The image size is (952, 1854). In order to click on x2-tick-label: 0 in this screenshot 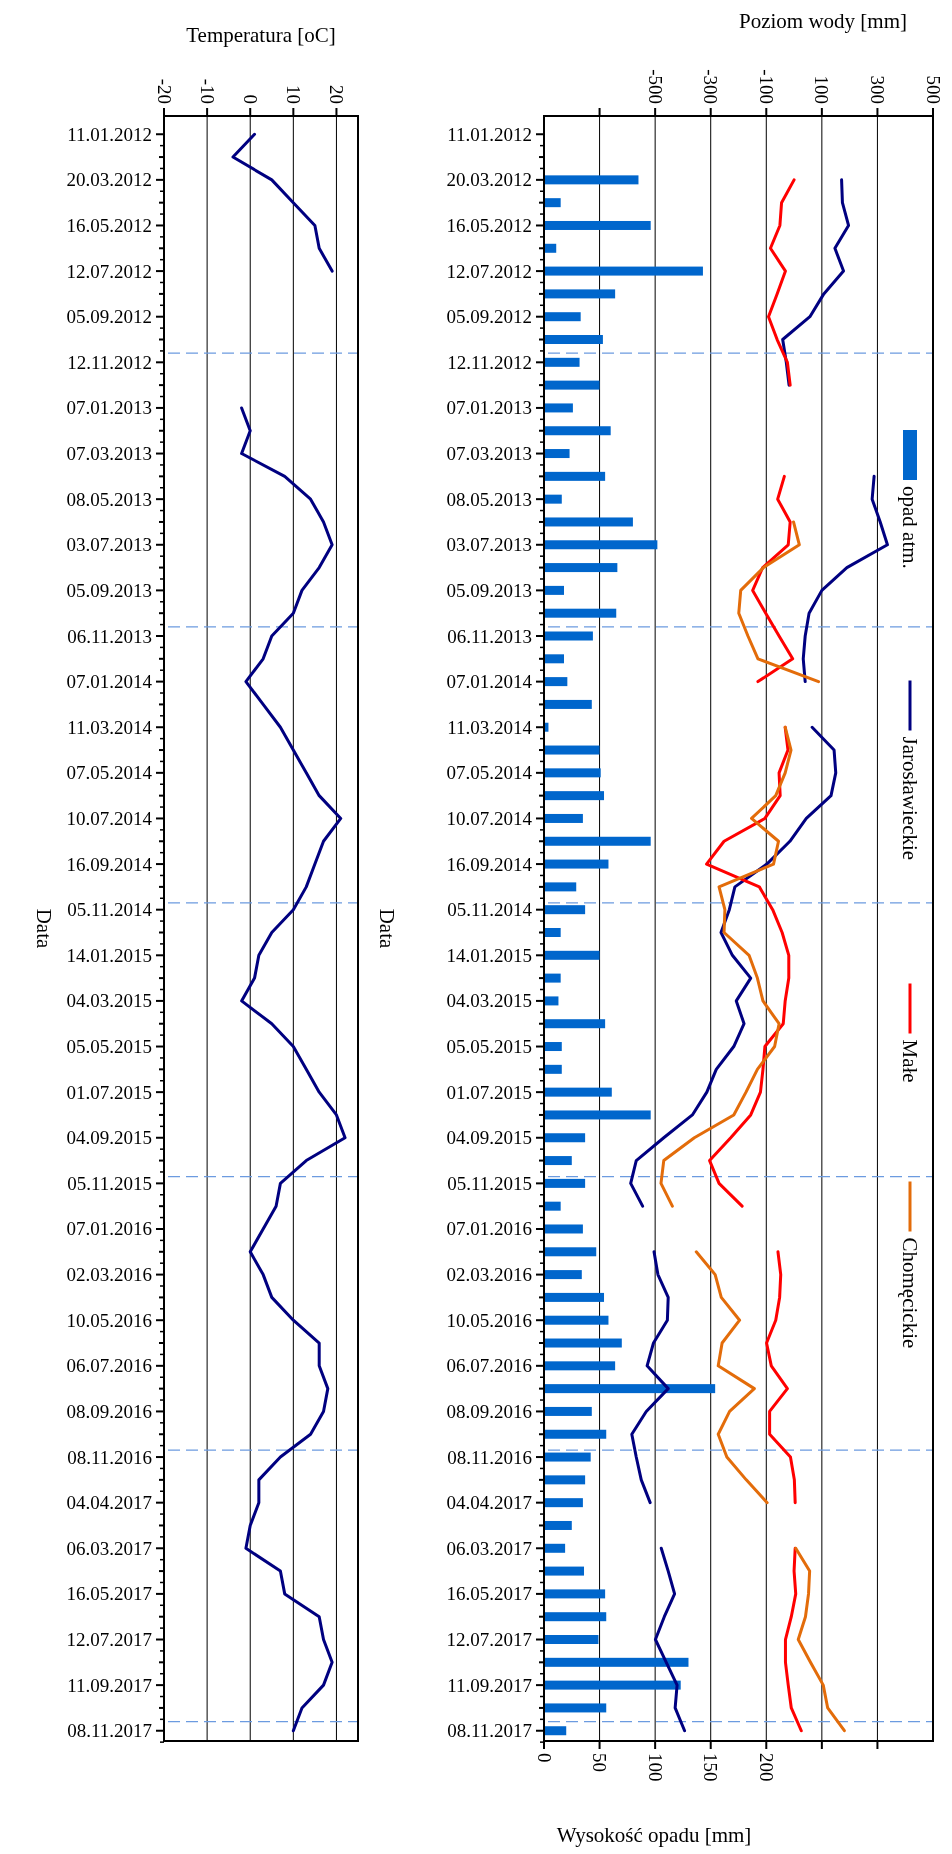, I will do `click(250, 99)`.